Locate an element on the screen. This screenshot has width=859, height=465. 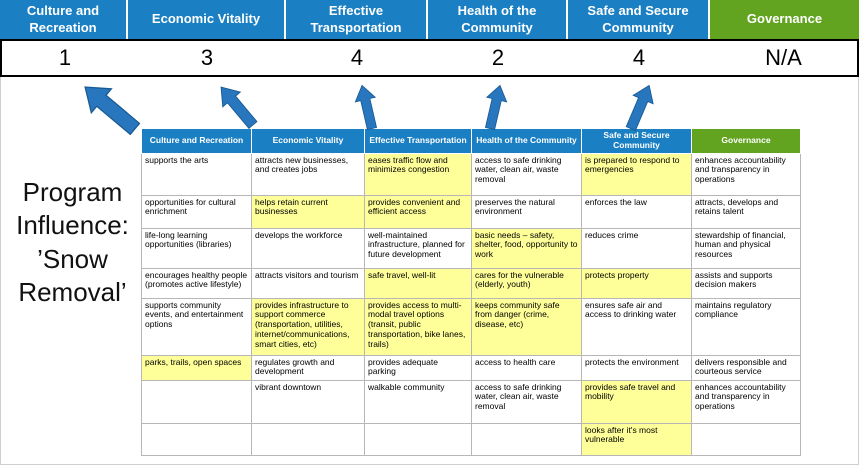
matrix-cell: attracts, develops and retains talent is located at coordinates (746, 211).